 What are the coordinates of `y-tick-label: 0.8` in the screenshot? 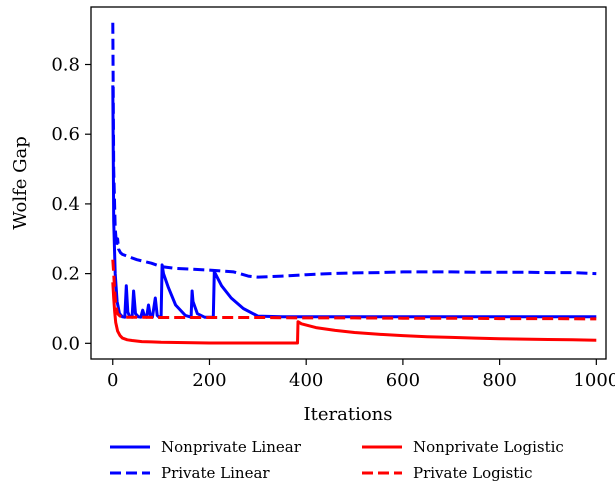 It's located at (65, 65).